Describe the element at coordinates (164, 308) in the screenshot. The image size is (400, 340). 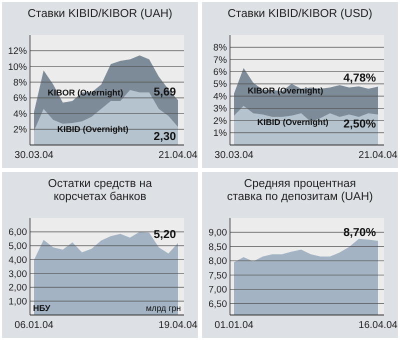
I see `annotation: млрд грн` at that location.